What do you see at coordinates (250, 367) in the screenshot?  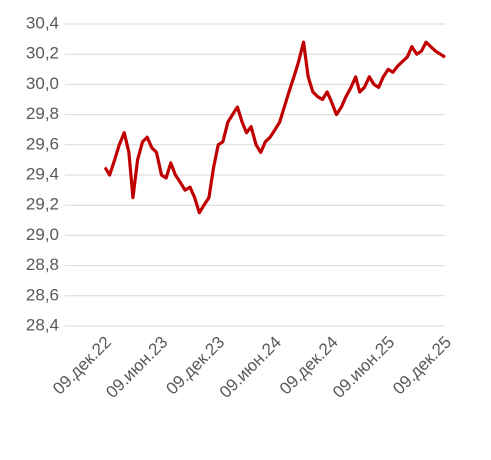 I see `x-tick-label: 09.июн.24` at bounding box center [250, 367].